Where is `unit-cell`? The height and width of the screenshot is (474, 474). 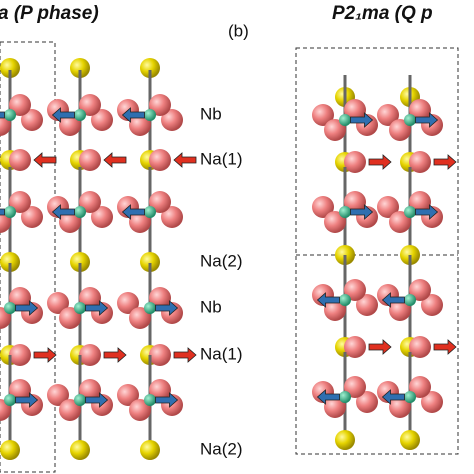 unit-cell is located at coordinates (28, 257).